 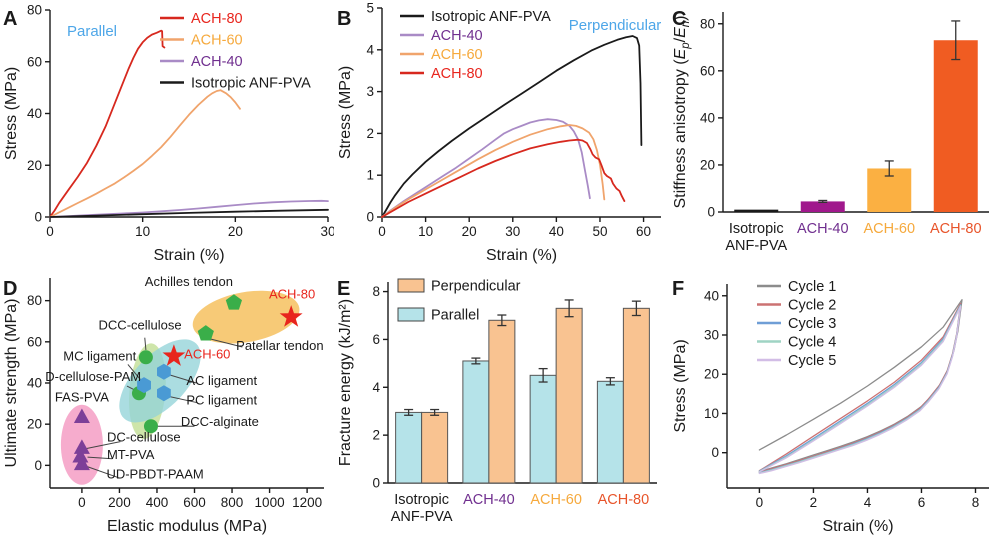 I want to click on y-axis-title-part: ), so click(x=680, y=17).